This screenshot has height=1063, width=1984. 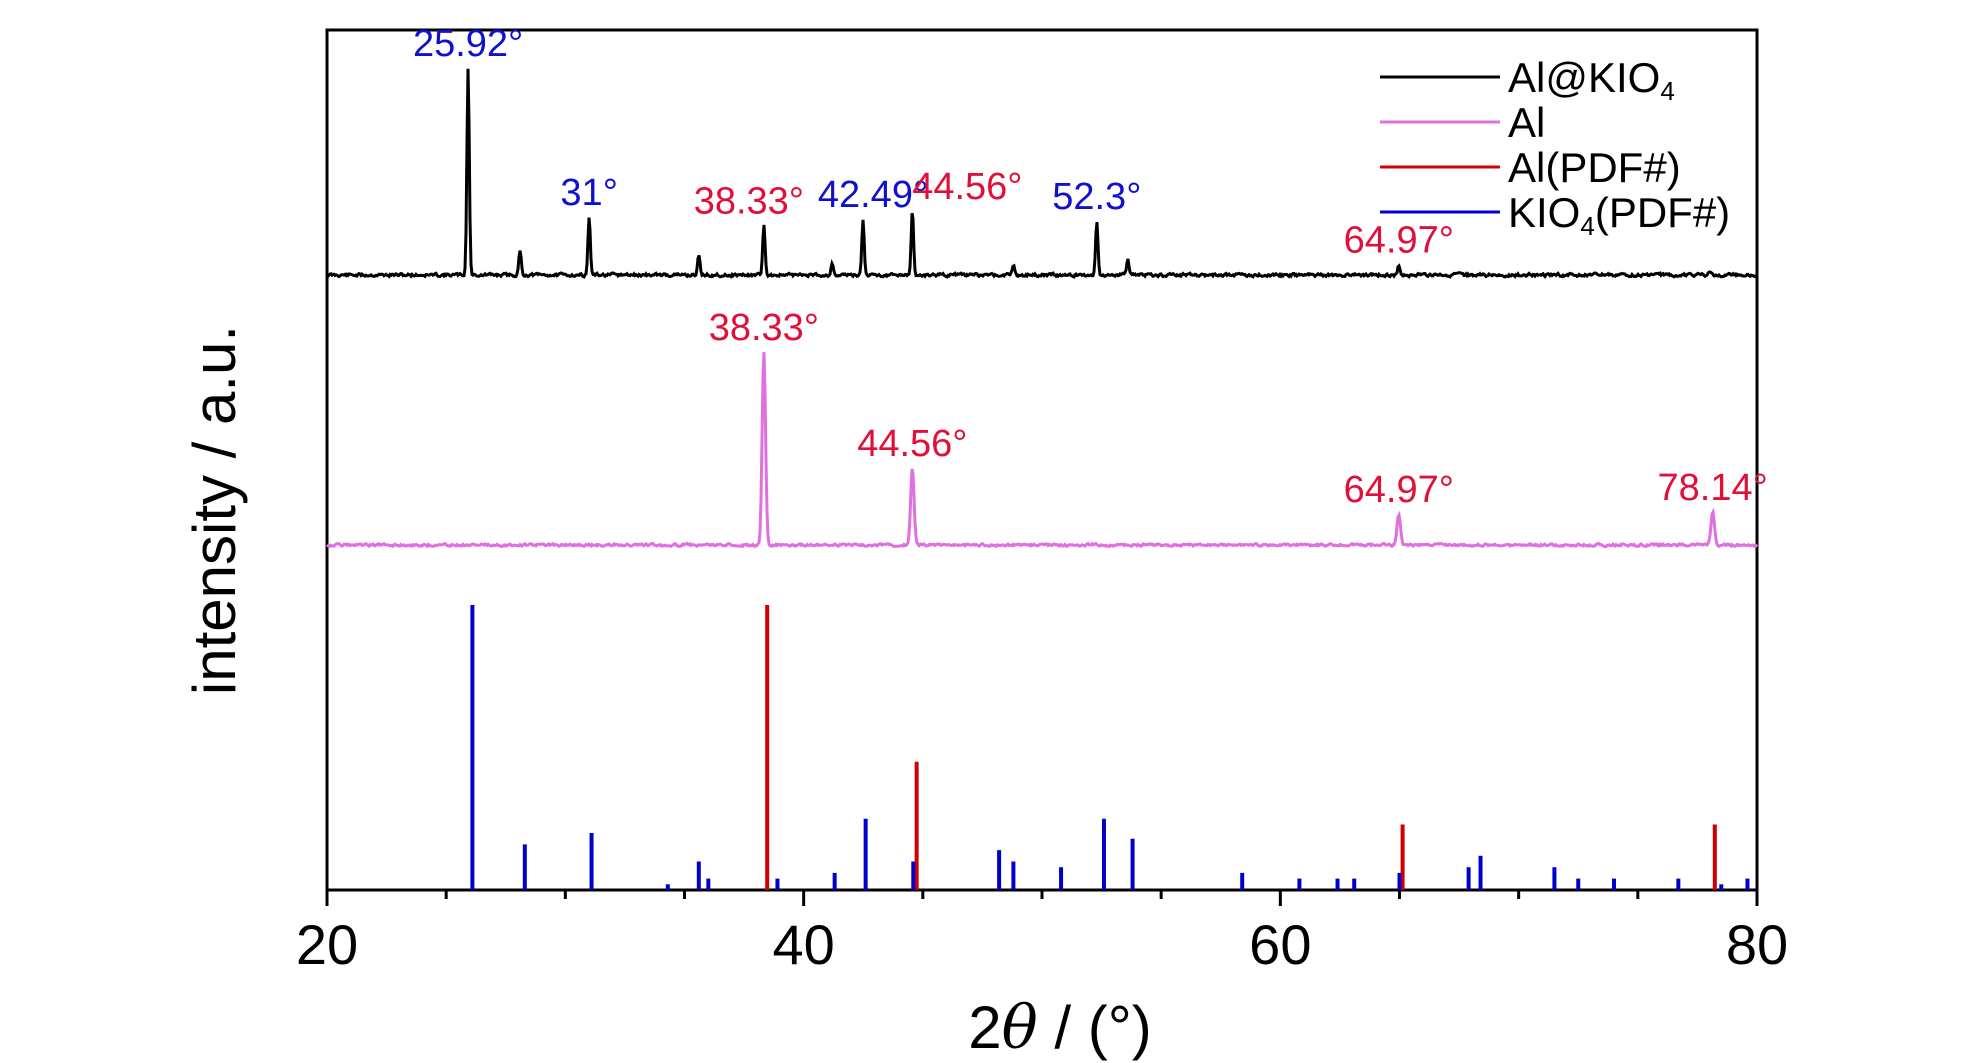 I want to click on series-Al, so click(x=1042, y=450).